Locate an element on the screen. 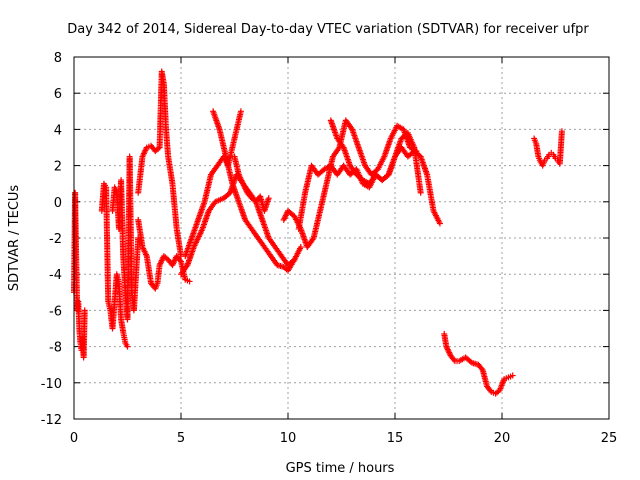 Image resolution: width=640 pixels, height=480 pixels. y-tick-label: -6 is located at coordinates (55, 311).